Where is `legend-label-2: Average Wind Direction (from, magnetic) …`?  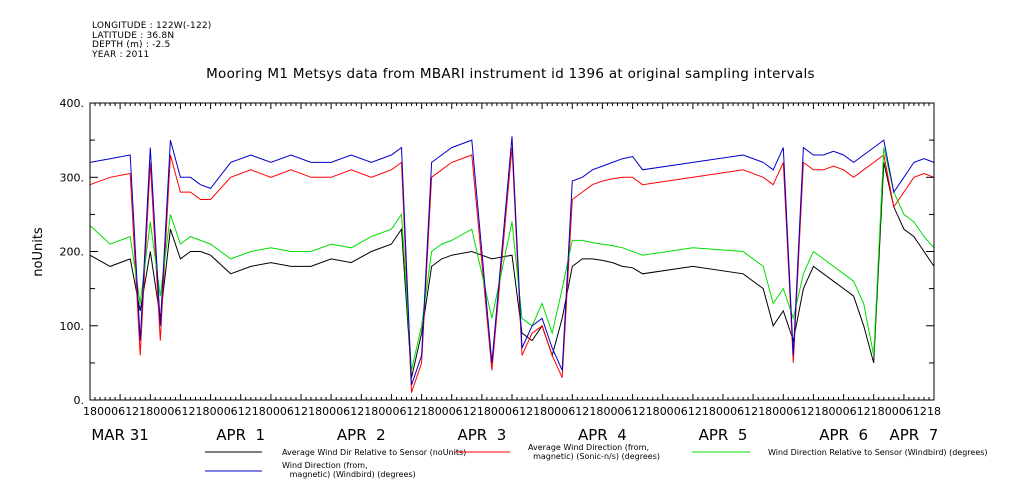 legend-label-2: Average Wind Direction (from, magnetic) … is located at coordinates (594, 452).